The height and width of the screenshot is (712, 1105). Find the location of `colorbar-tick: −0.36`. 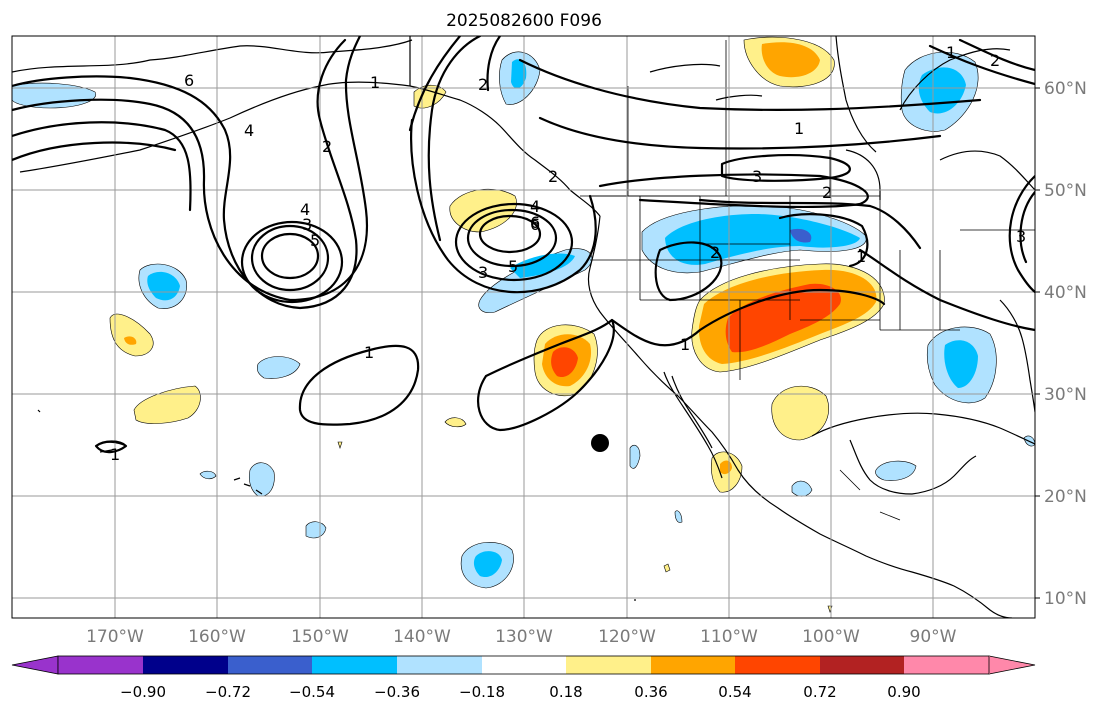

colorbar-tick: −0.36 is located at coordinates (397, 692).